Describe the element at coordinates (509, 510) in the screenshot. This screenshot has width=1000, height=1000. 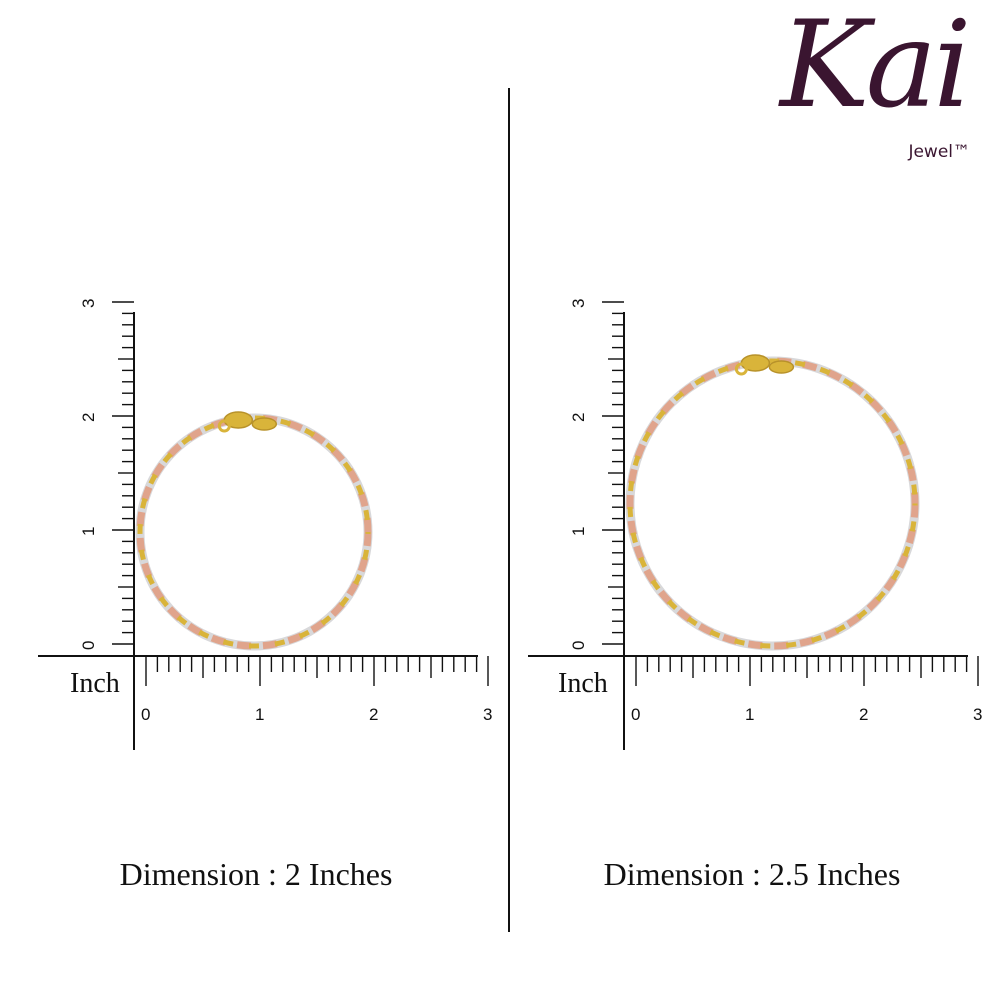
I see `panel-divider` at that location.